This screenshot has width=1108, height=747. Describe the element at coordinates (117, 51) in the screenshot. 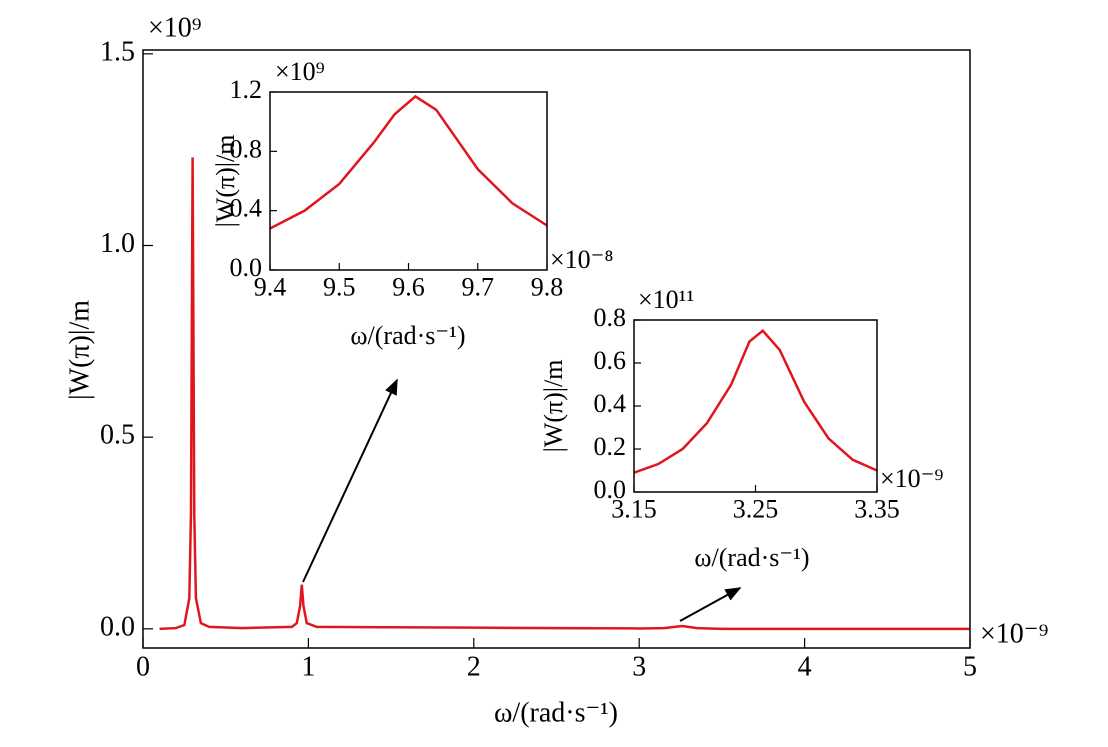

I see `y-tick-label: 1.5` at that location.